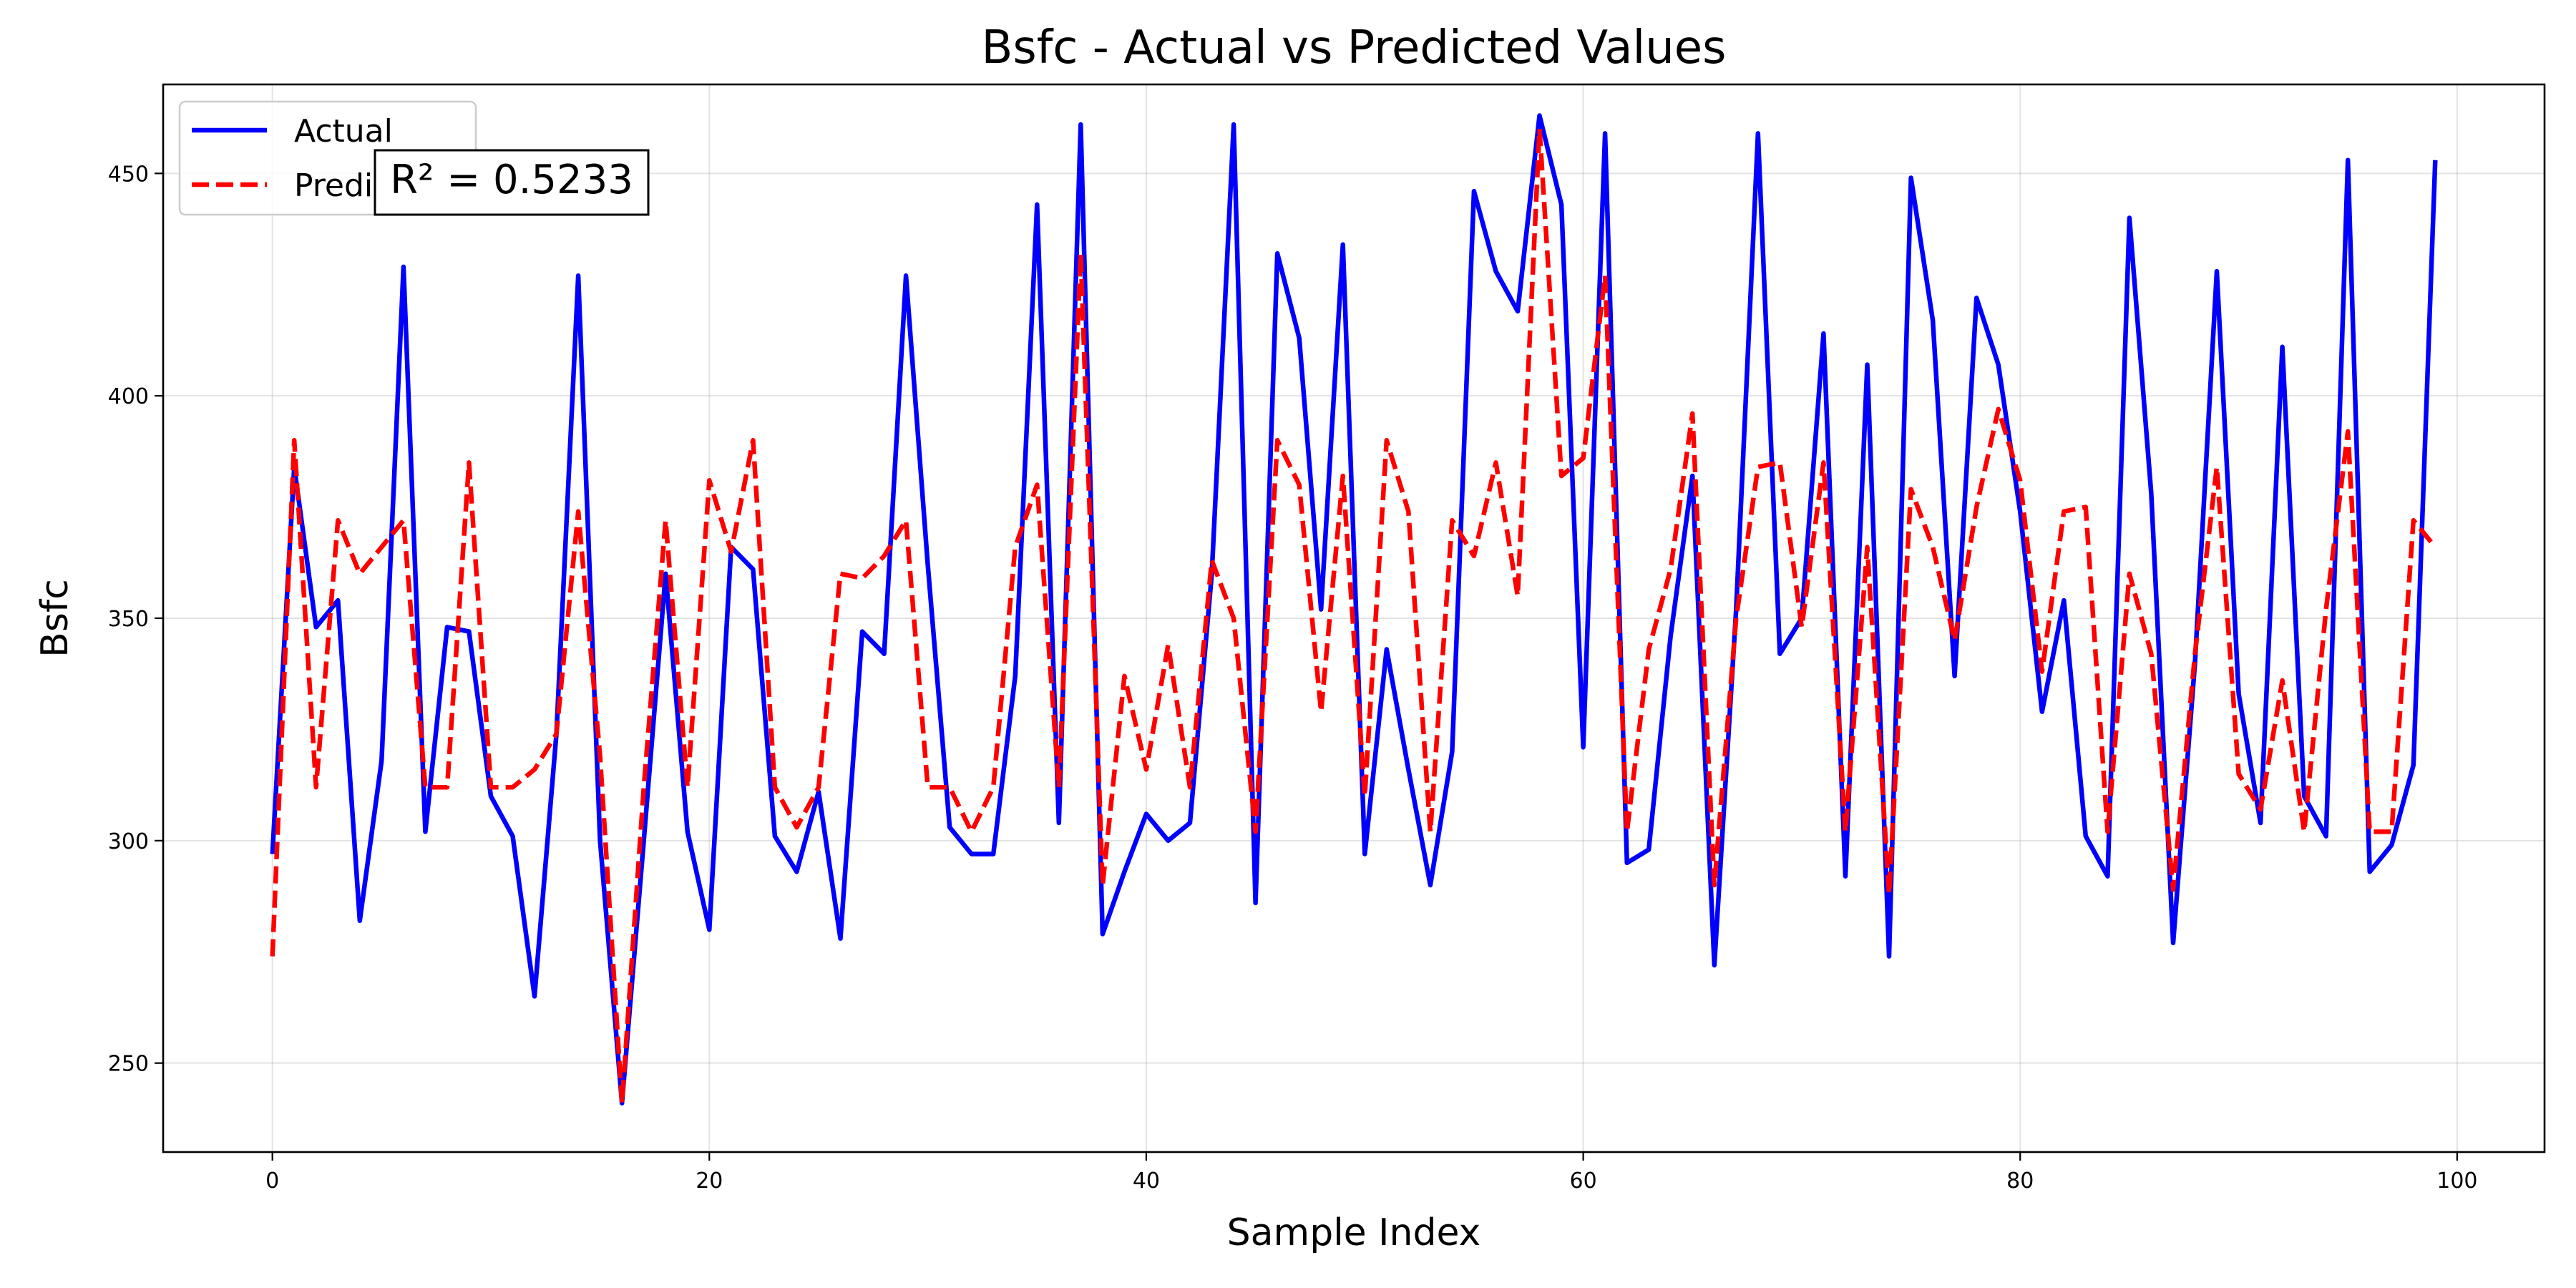 This screenshot has width=2576, height=1288. I want to click on r2-annotation: R² = 0.5233, so click(512, 182).